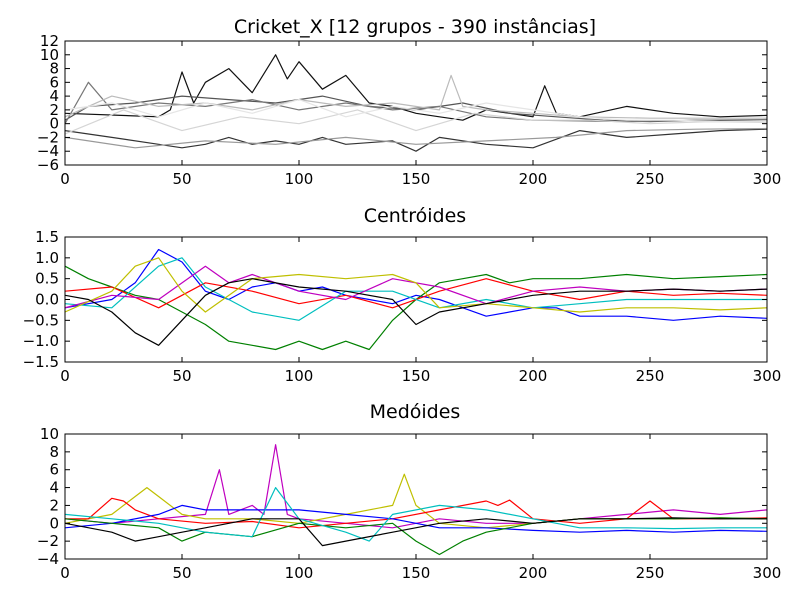  I want to click on y-tick-label: −1.5, so click(41, 362).